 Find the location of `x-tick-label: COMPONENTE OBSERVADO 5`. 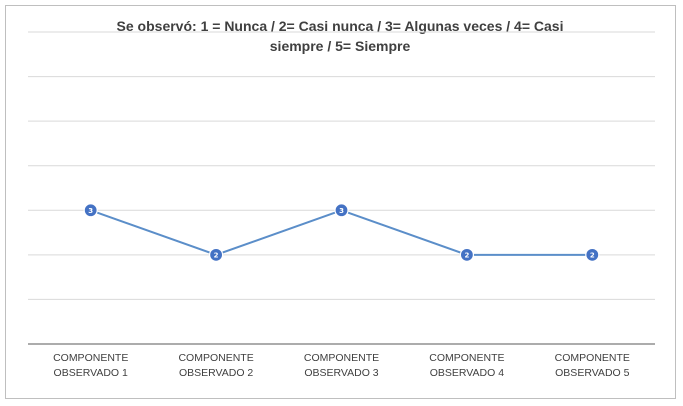

x-tick-label: COMPONENTE OBSERVADO 5 is located at coordinates (592, 365).